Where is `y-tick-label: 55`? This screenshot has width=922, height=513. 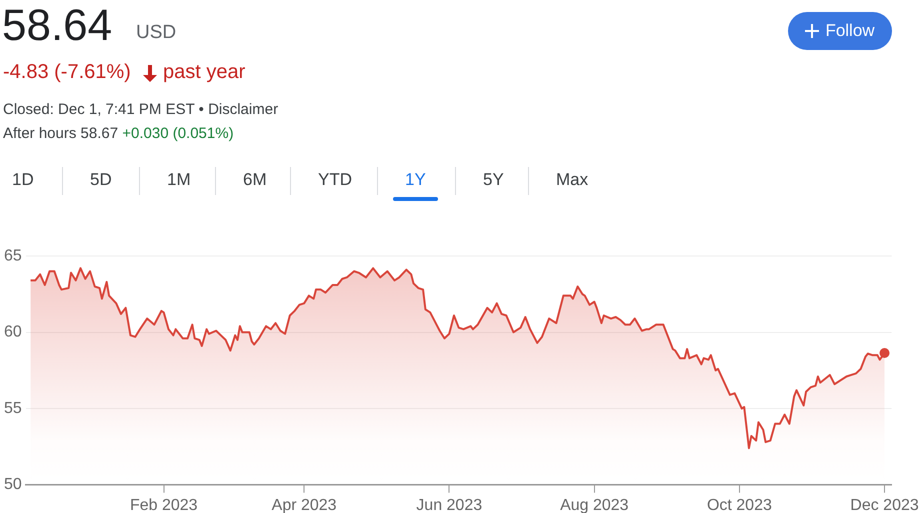 y-tick-label: 55 is located at coordinates (13, 408).